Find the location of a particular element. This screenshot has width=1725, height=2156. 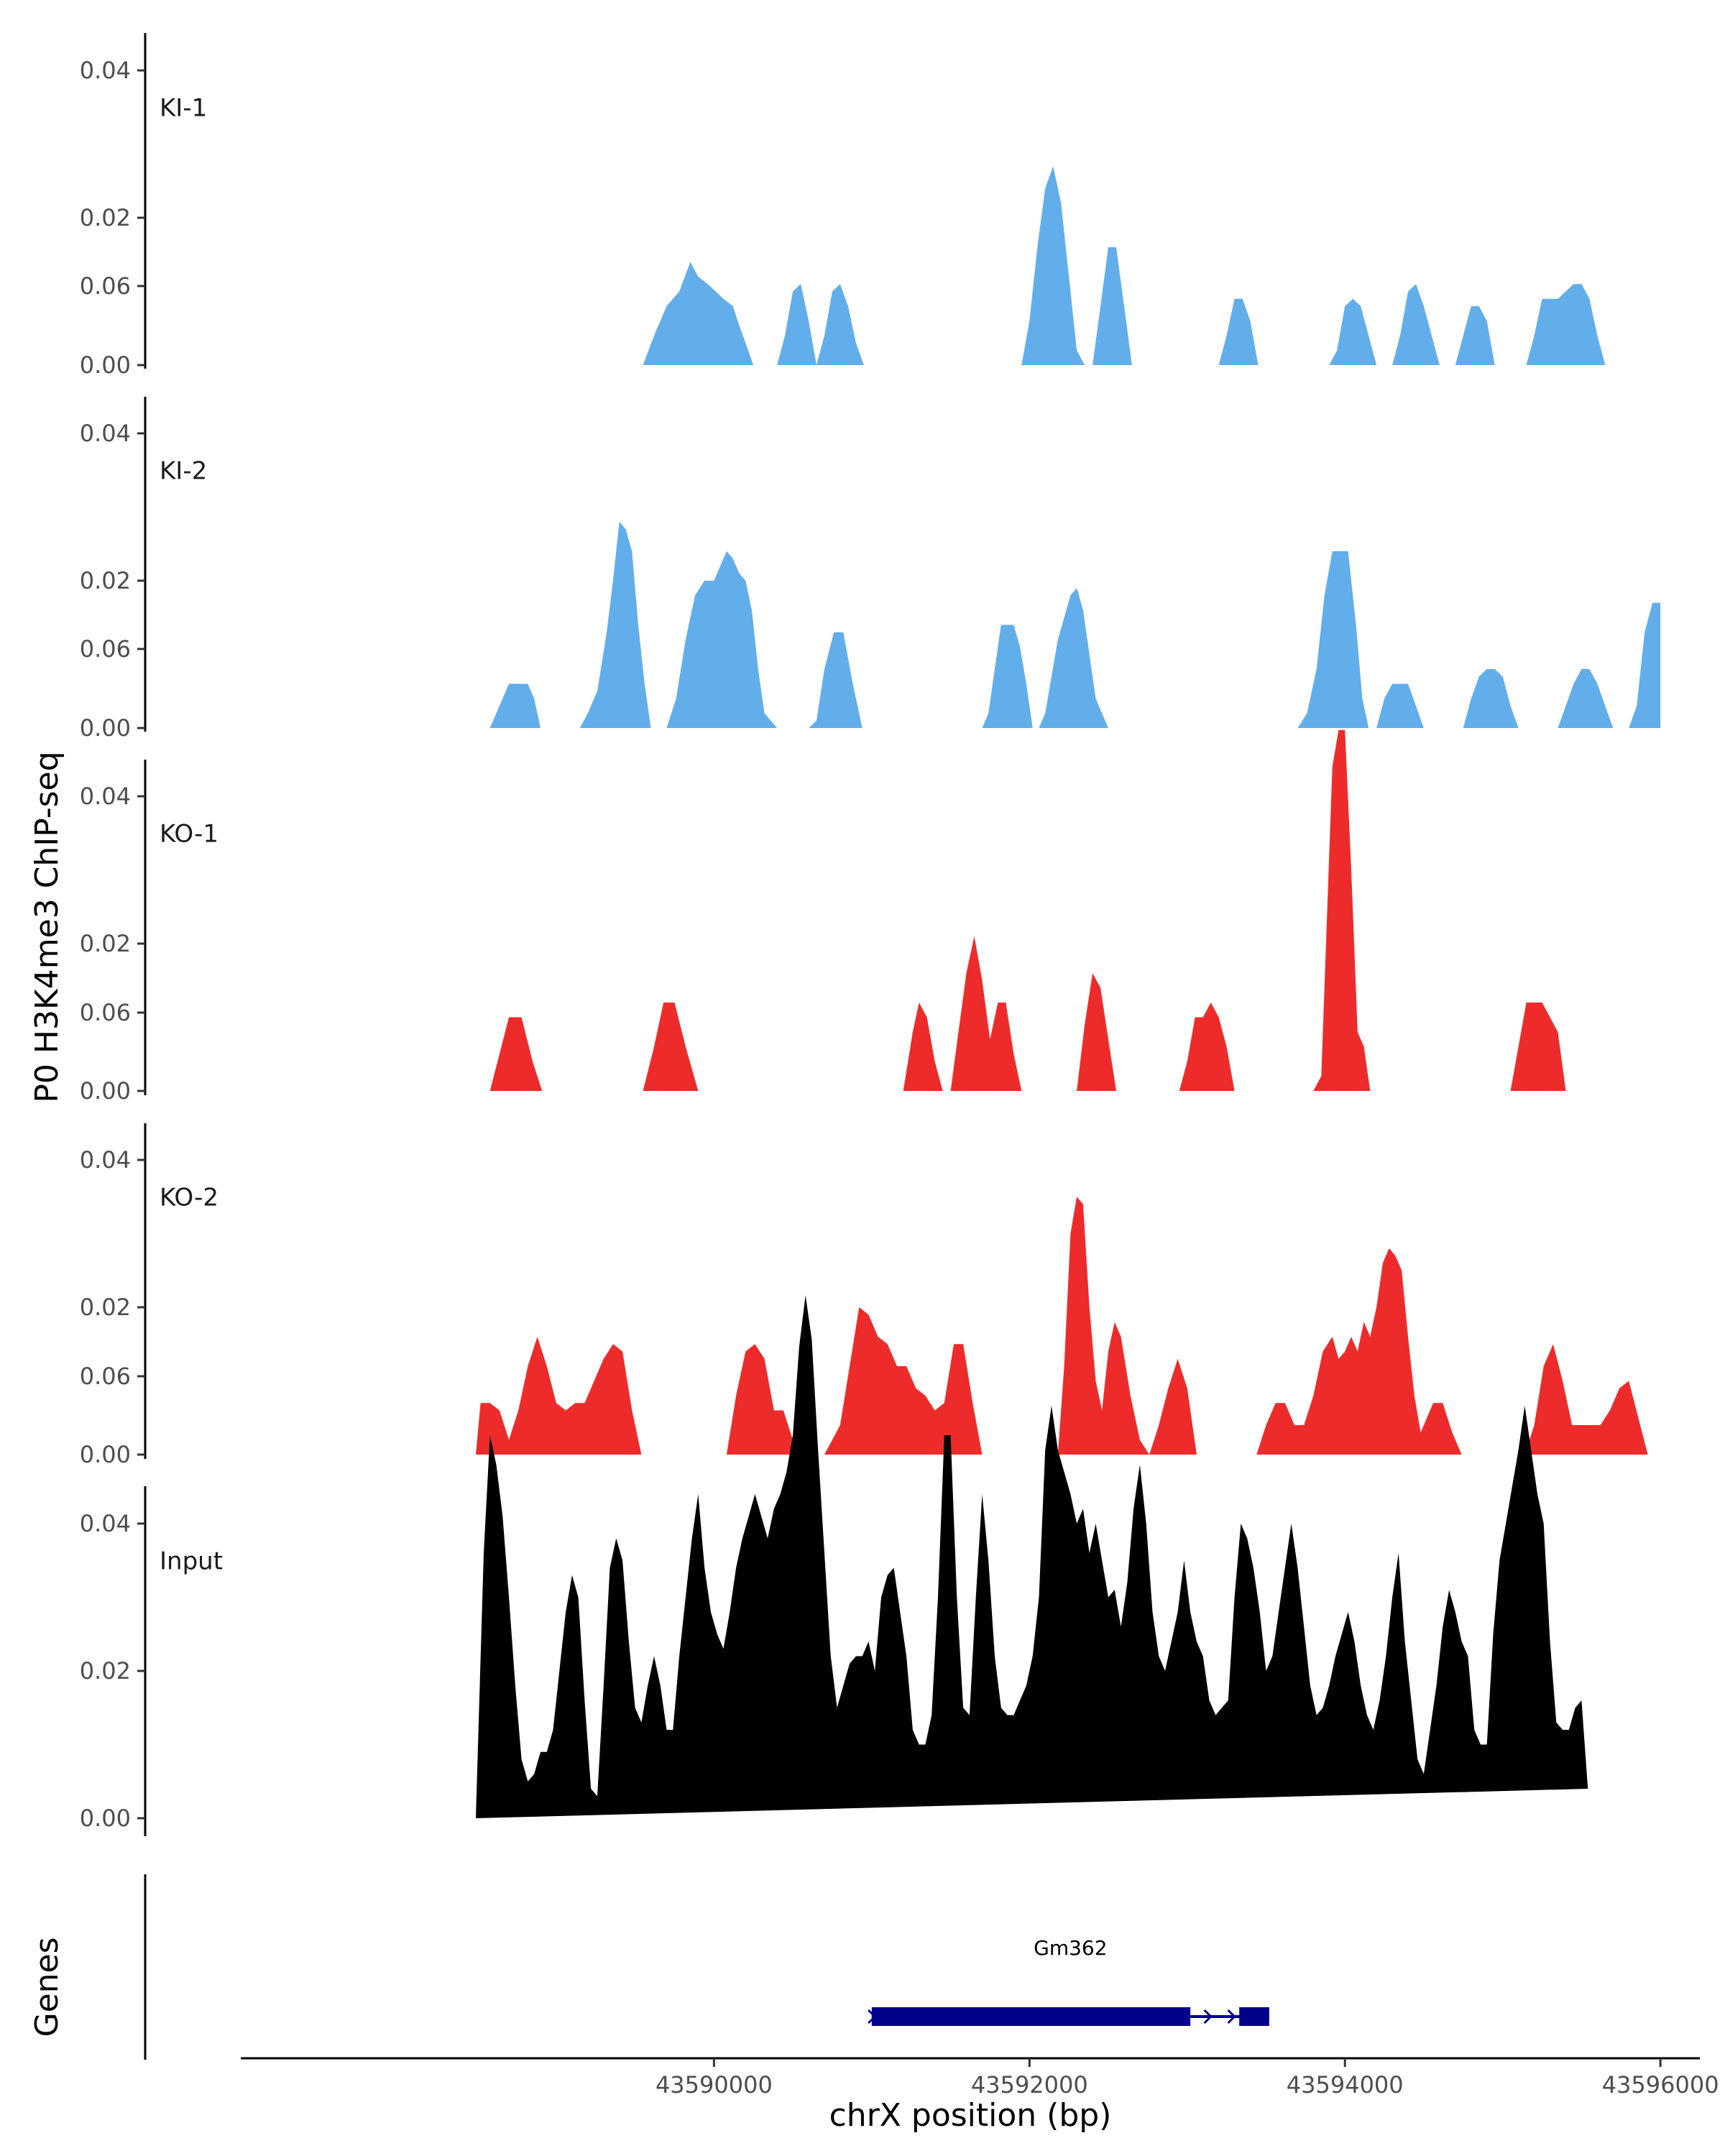

track-label: Input is located at coordinates (191, 1561).